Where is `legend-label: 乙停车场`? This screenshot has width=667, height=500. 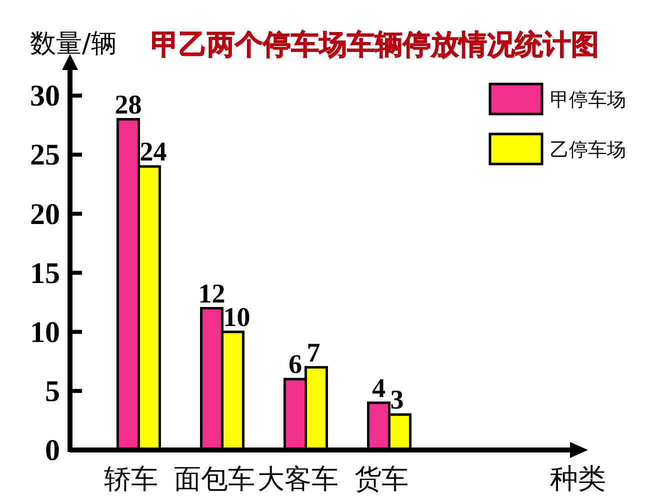
legend-label: 乙停车场 is located at coordinates (588, 150).